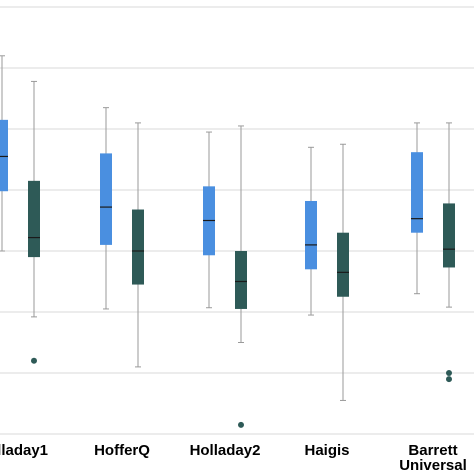  I want to click on box-2-barrett-universal, so click(449, 252).